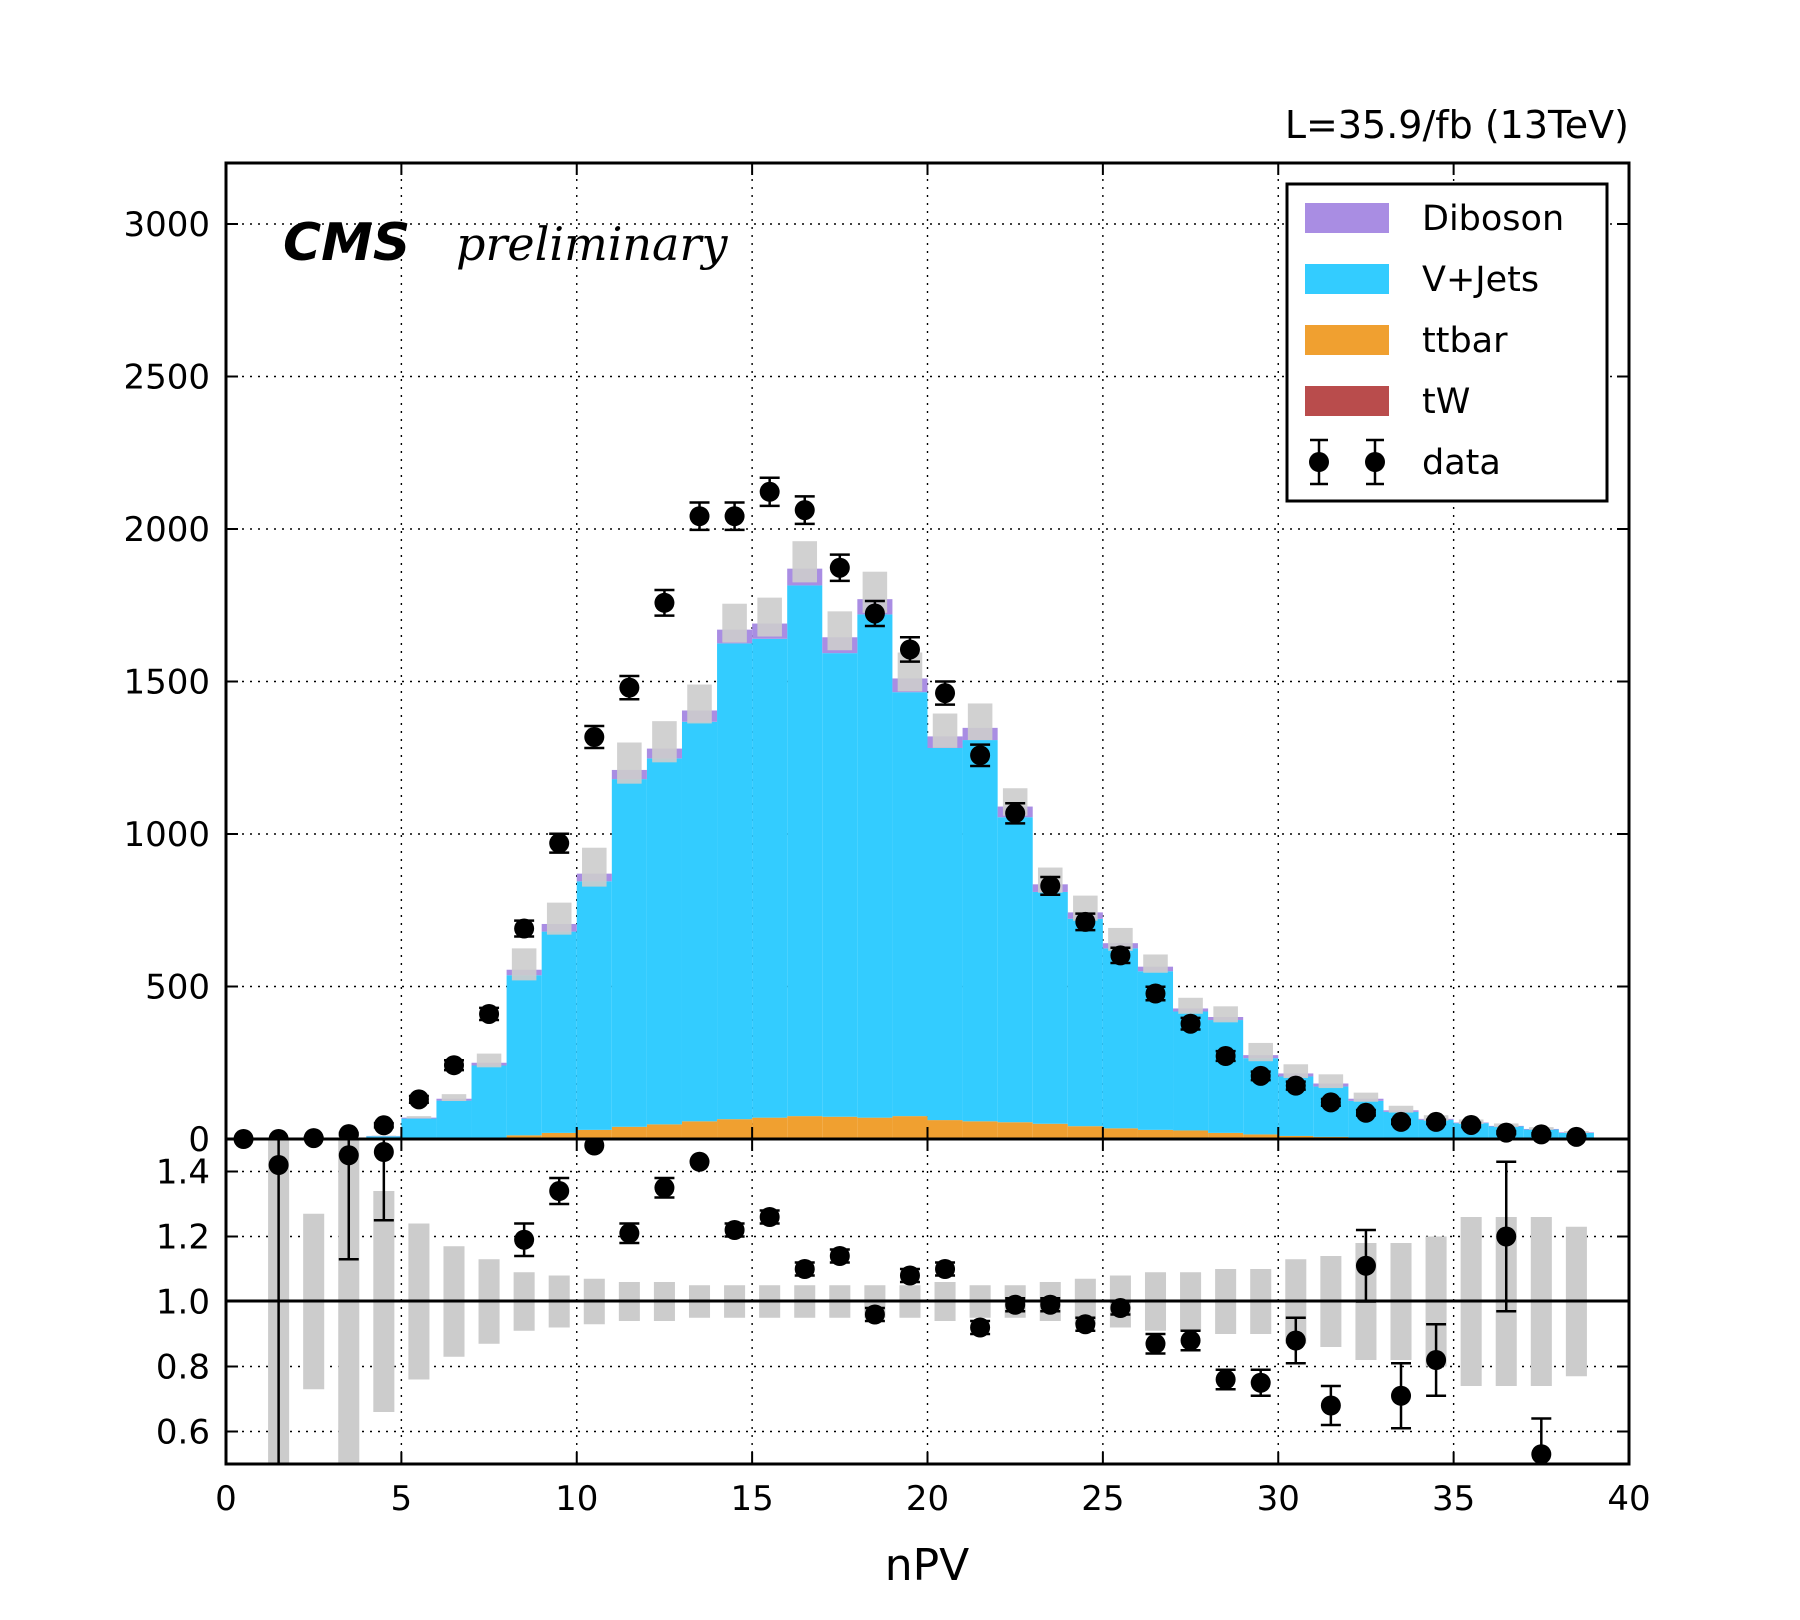  I want to click on y-tick-label: 3000, so click(166, 225).